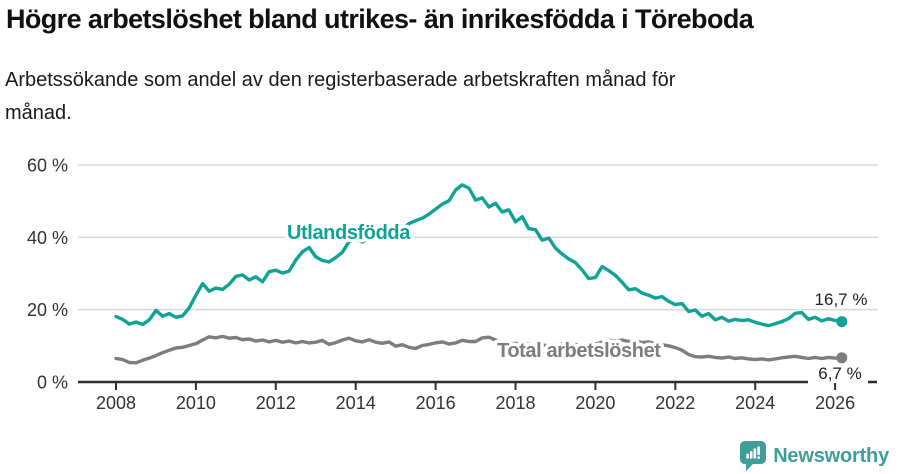 This screenshot has width=900, height=474. What do you see at coordinates (515, 403) in the screenshot?
I see `x-tick-label: 2018` at bounding box center [515, 403].